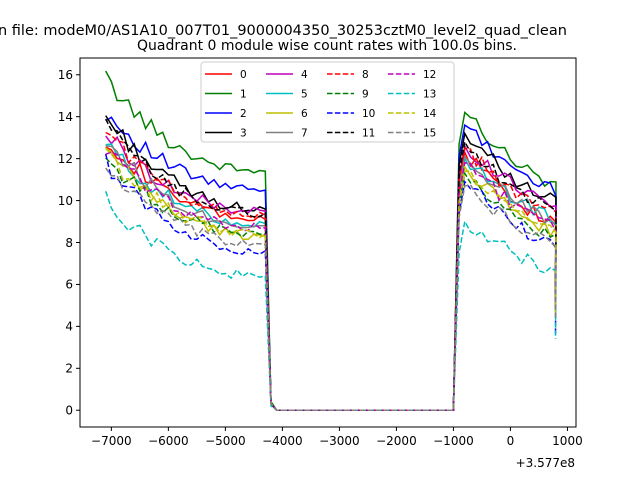 Image resolution: width=640 pixels, height=480 pixels. What do you see at coordinates (65, 159) in the screenshot?
I see `y-tick-label: 12` at bounding box center [65, 159].